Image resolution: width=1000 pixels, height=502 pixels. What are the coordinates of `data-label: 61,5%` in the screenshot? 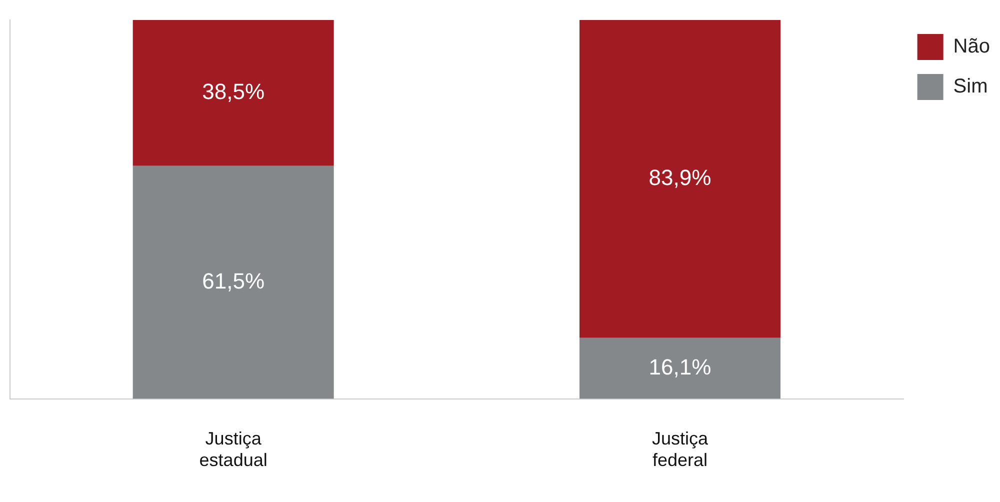 It's located at (233, 281).